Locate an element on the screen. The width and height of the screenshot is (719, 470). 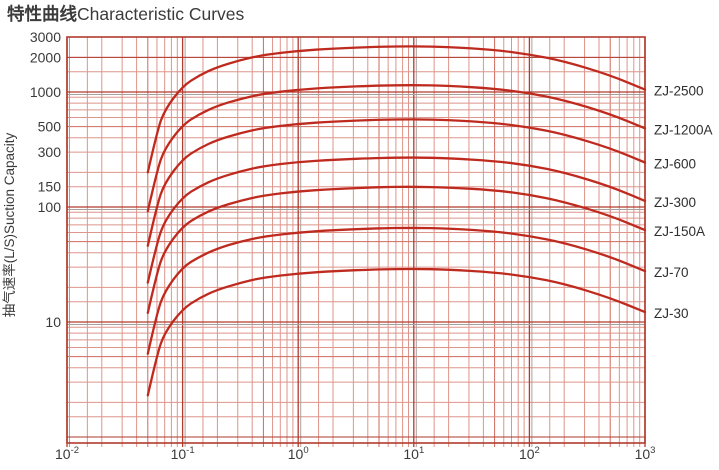
chart-title-en: Characteristic Curves is located at coordinates (161, 14).